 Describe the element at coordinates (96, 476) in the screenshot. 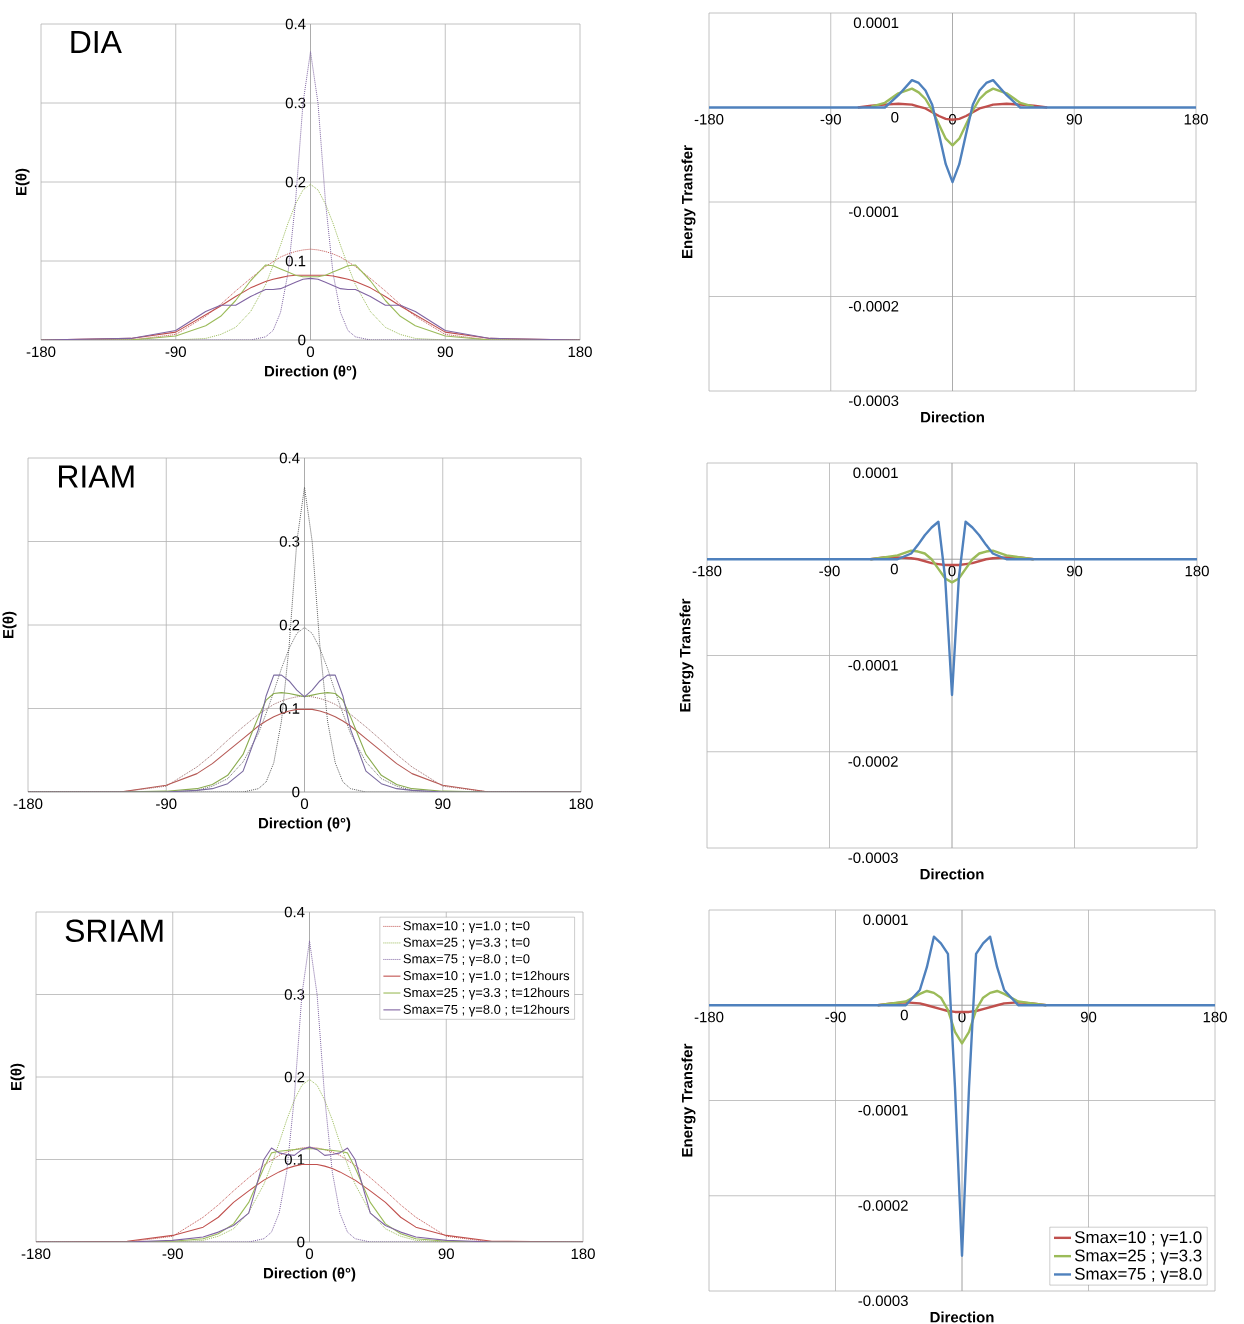

I see `chart-title: RIAM` at that location.